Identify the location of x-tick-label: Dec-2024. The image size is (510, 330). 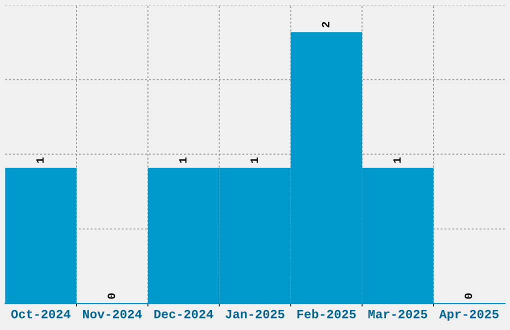
(184, 314).